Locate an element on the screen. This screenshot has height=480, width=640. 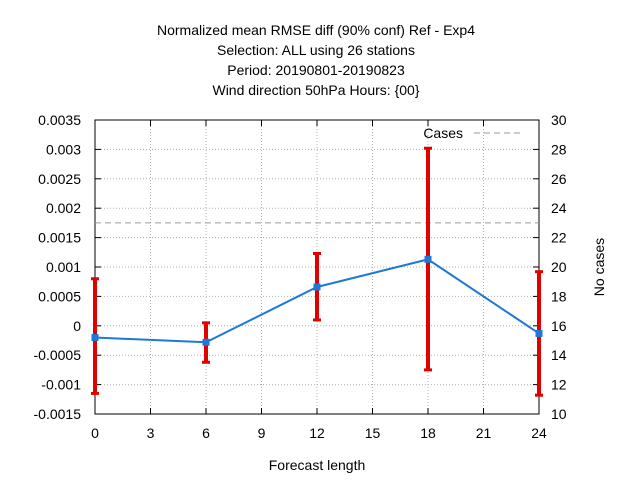
x-axis-label: Forecast length is located at coordinates (317, 465).